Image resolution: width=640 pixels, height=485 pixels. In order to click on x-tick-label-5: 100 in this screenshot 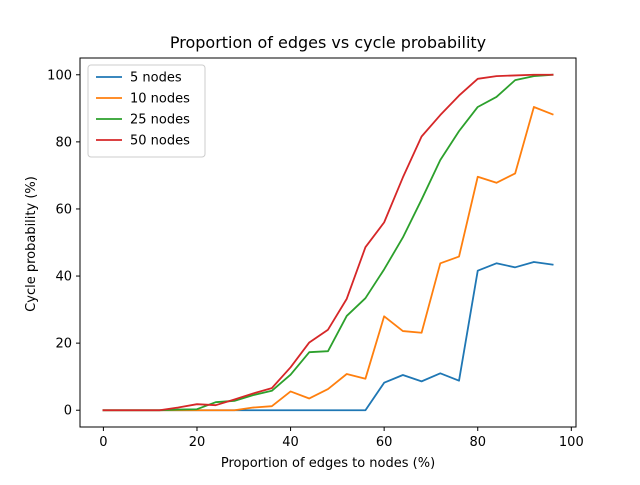, I will do `click(571, 442)`.